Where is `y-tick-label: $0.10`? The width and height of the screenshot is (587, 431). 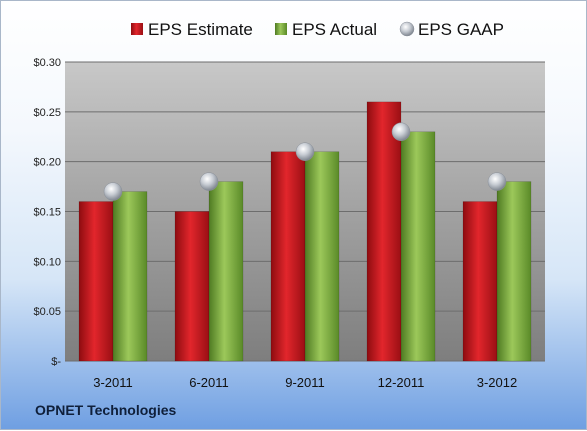
y-tick-label: $0.10 is located at coordinates (47, 262).